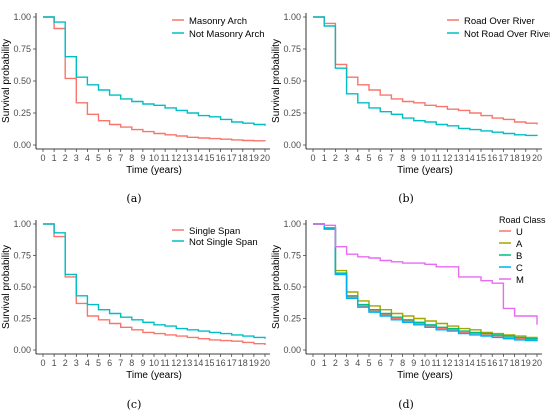 This screenshot has width=550, height=415. I want to click on x-tick-label-a: 8, so click(131, 158).